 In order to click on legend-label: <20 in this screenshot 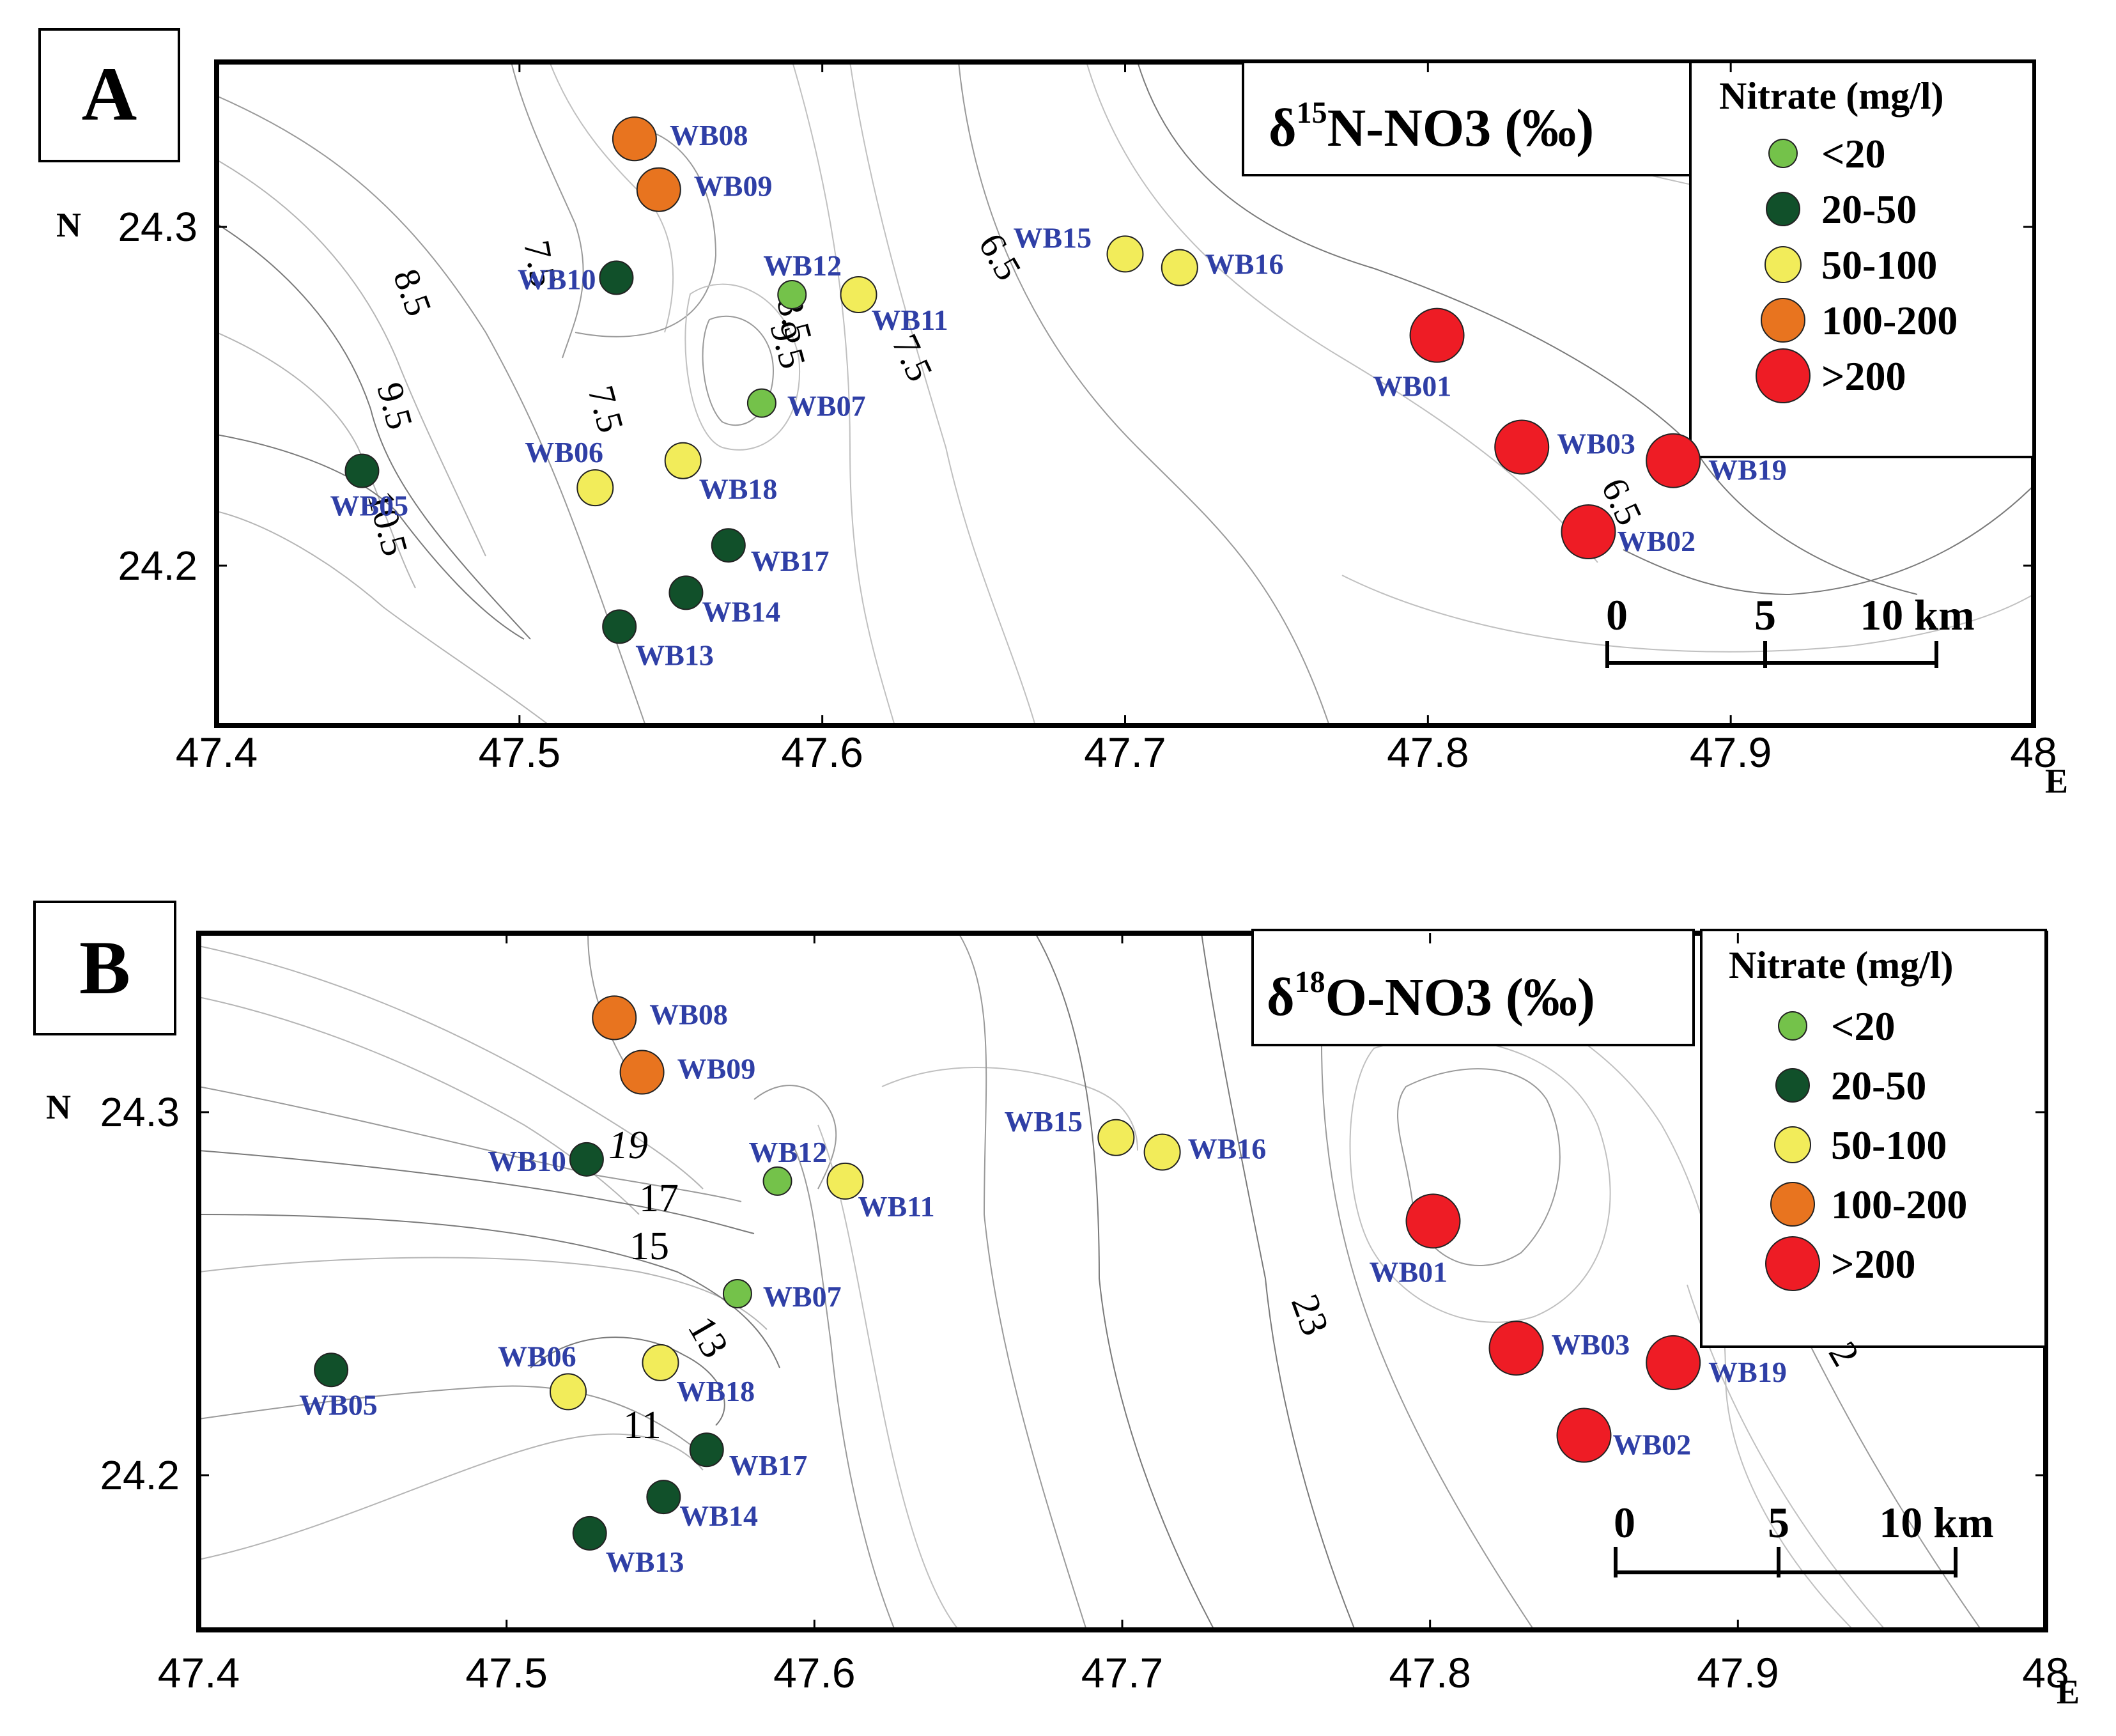, I will do `click(1863, 1026)`.